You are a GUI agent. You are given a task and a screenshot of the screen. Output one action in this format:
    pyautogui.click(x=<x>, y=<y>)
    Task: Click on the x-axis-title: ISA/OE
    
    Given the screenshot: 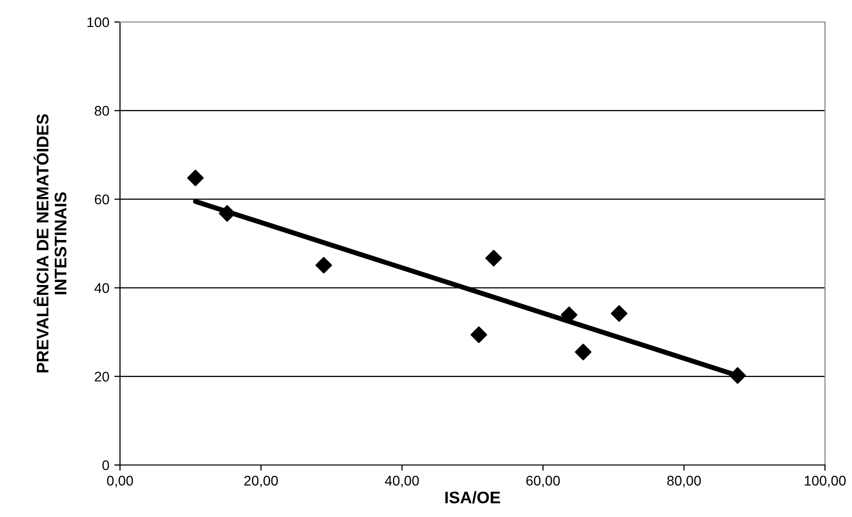 What is the action you would take?
    pyautogui.click(x=472, y=497)
    